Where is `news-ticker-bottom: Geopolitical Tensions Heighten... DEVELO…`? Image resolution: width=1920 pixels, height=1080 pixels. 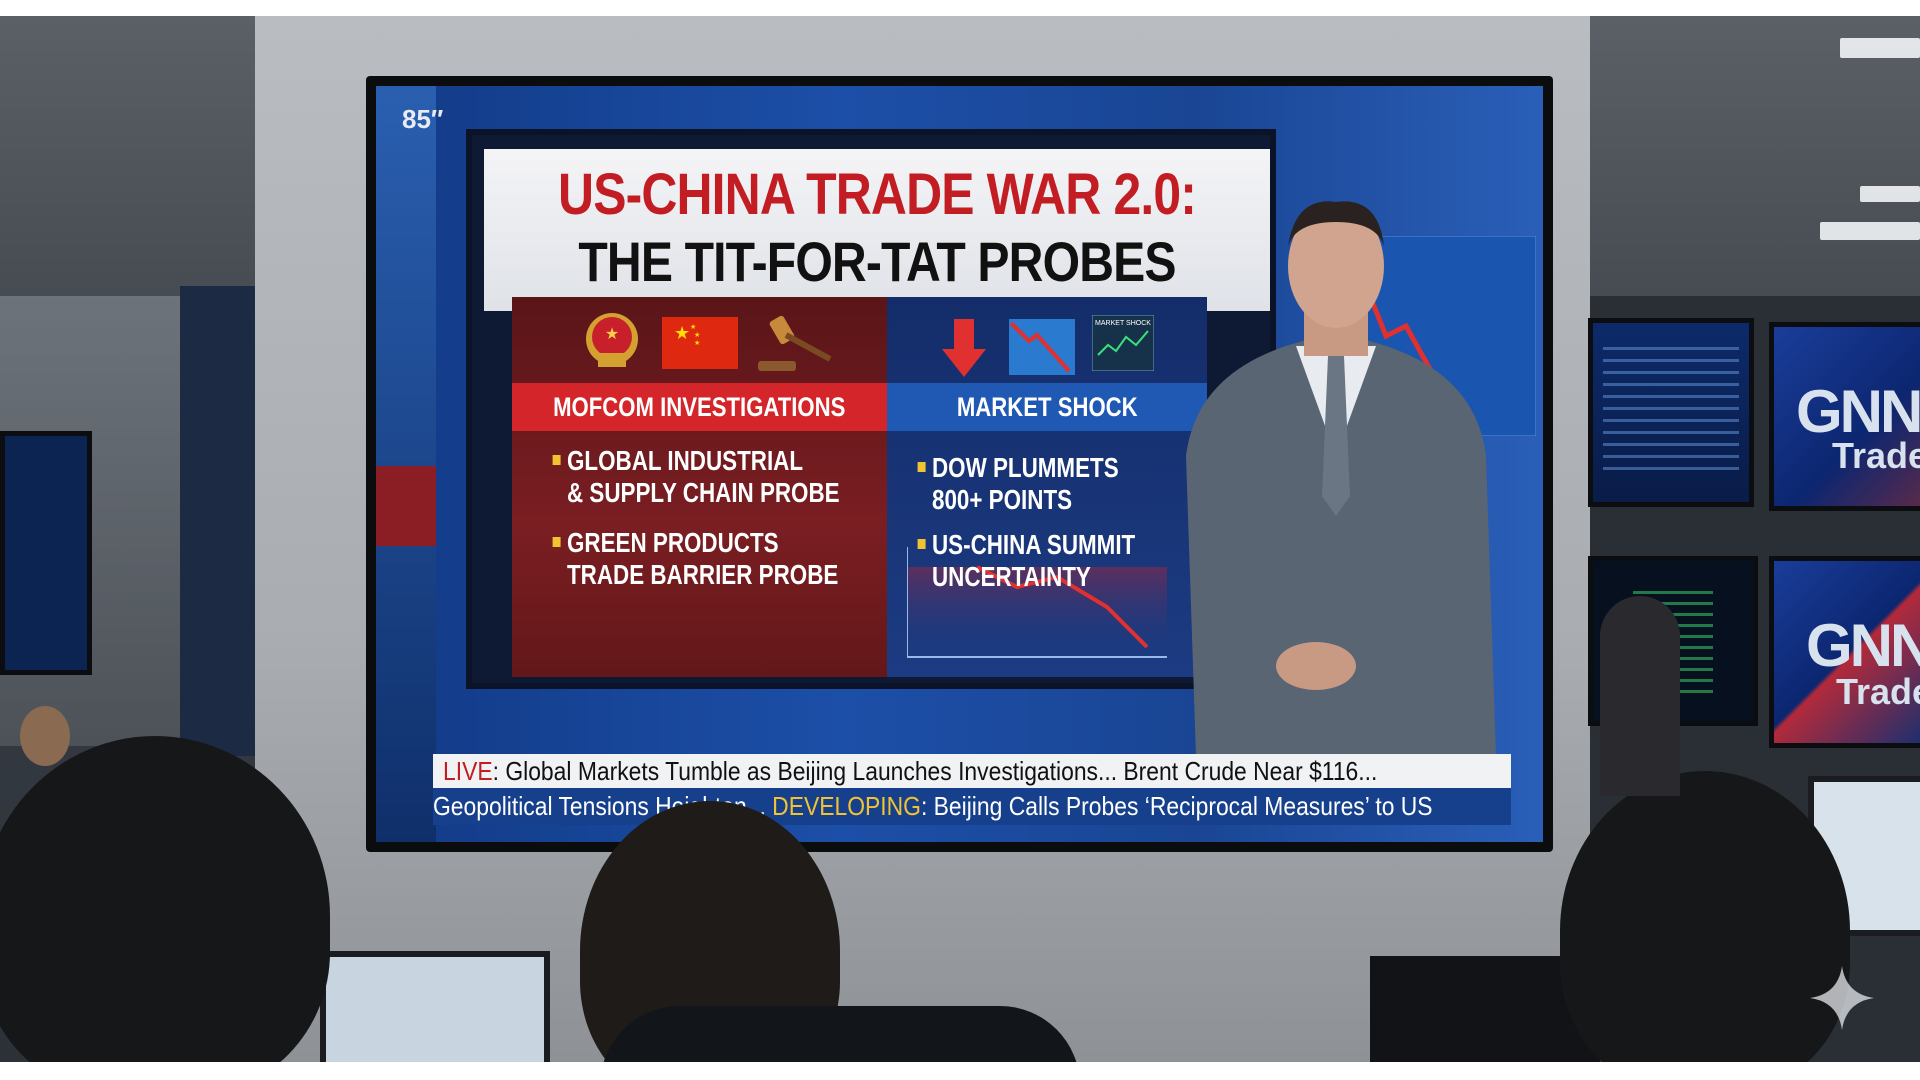 news-ticker-bottom: Geopolitical Tensions Heighten... DEVELO… is located at coordinates (972, 806).